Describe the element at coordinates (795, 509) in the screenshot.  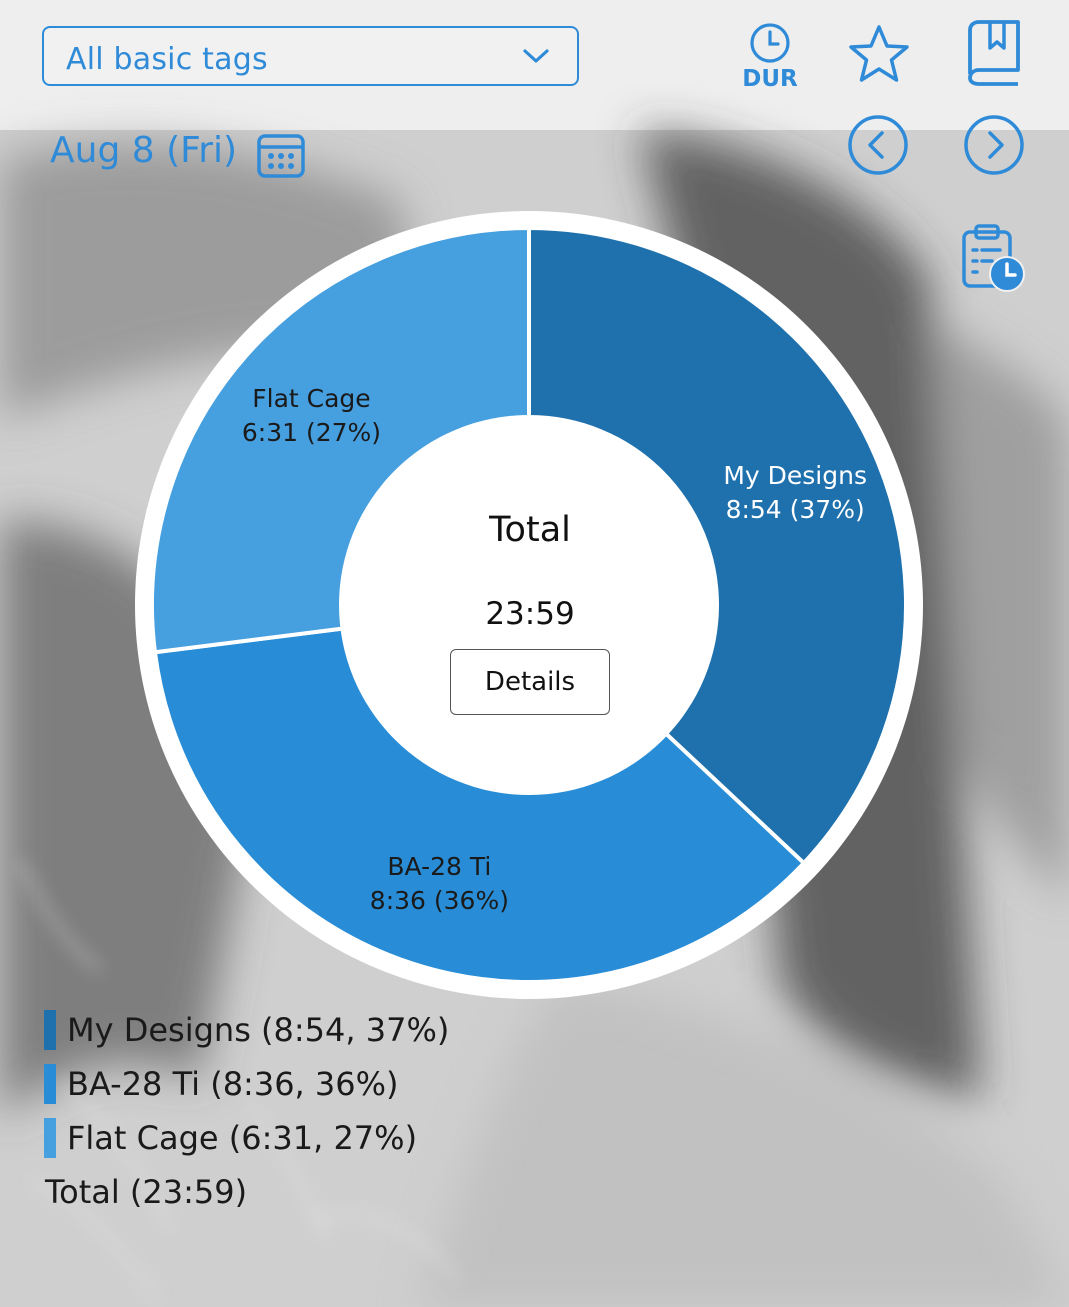
I see `slice-label-value: 8:54 (37%)` at that location.